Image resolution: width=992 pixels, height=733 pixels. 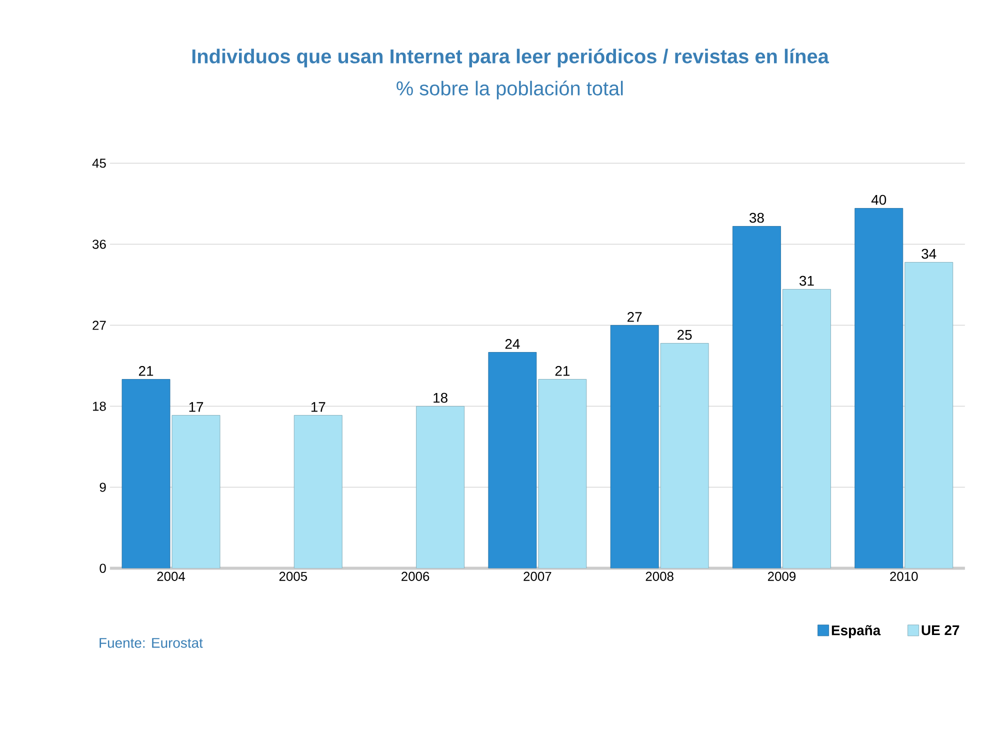 I want to click on x-tick-label: 2006, so click(x=416, y=576).